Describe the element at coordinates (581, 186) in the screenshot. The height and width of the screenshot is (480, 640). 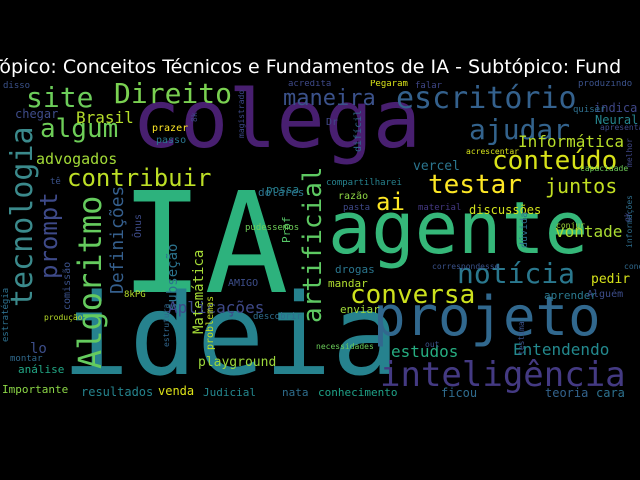
I see `cloud-word: juntos` at that location.